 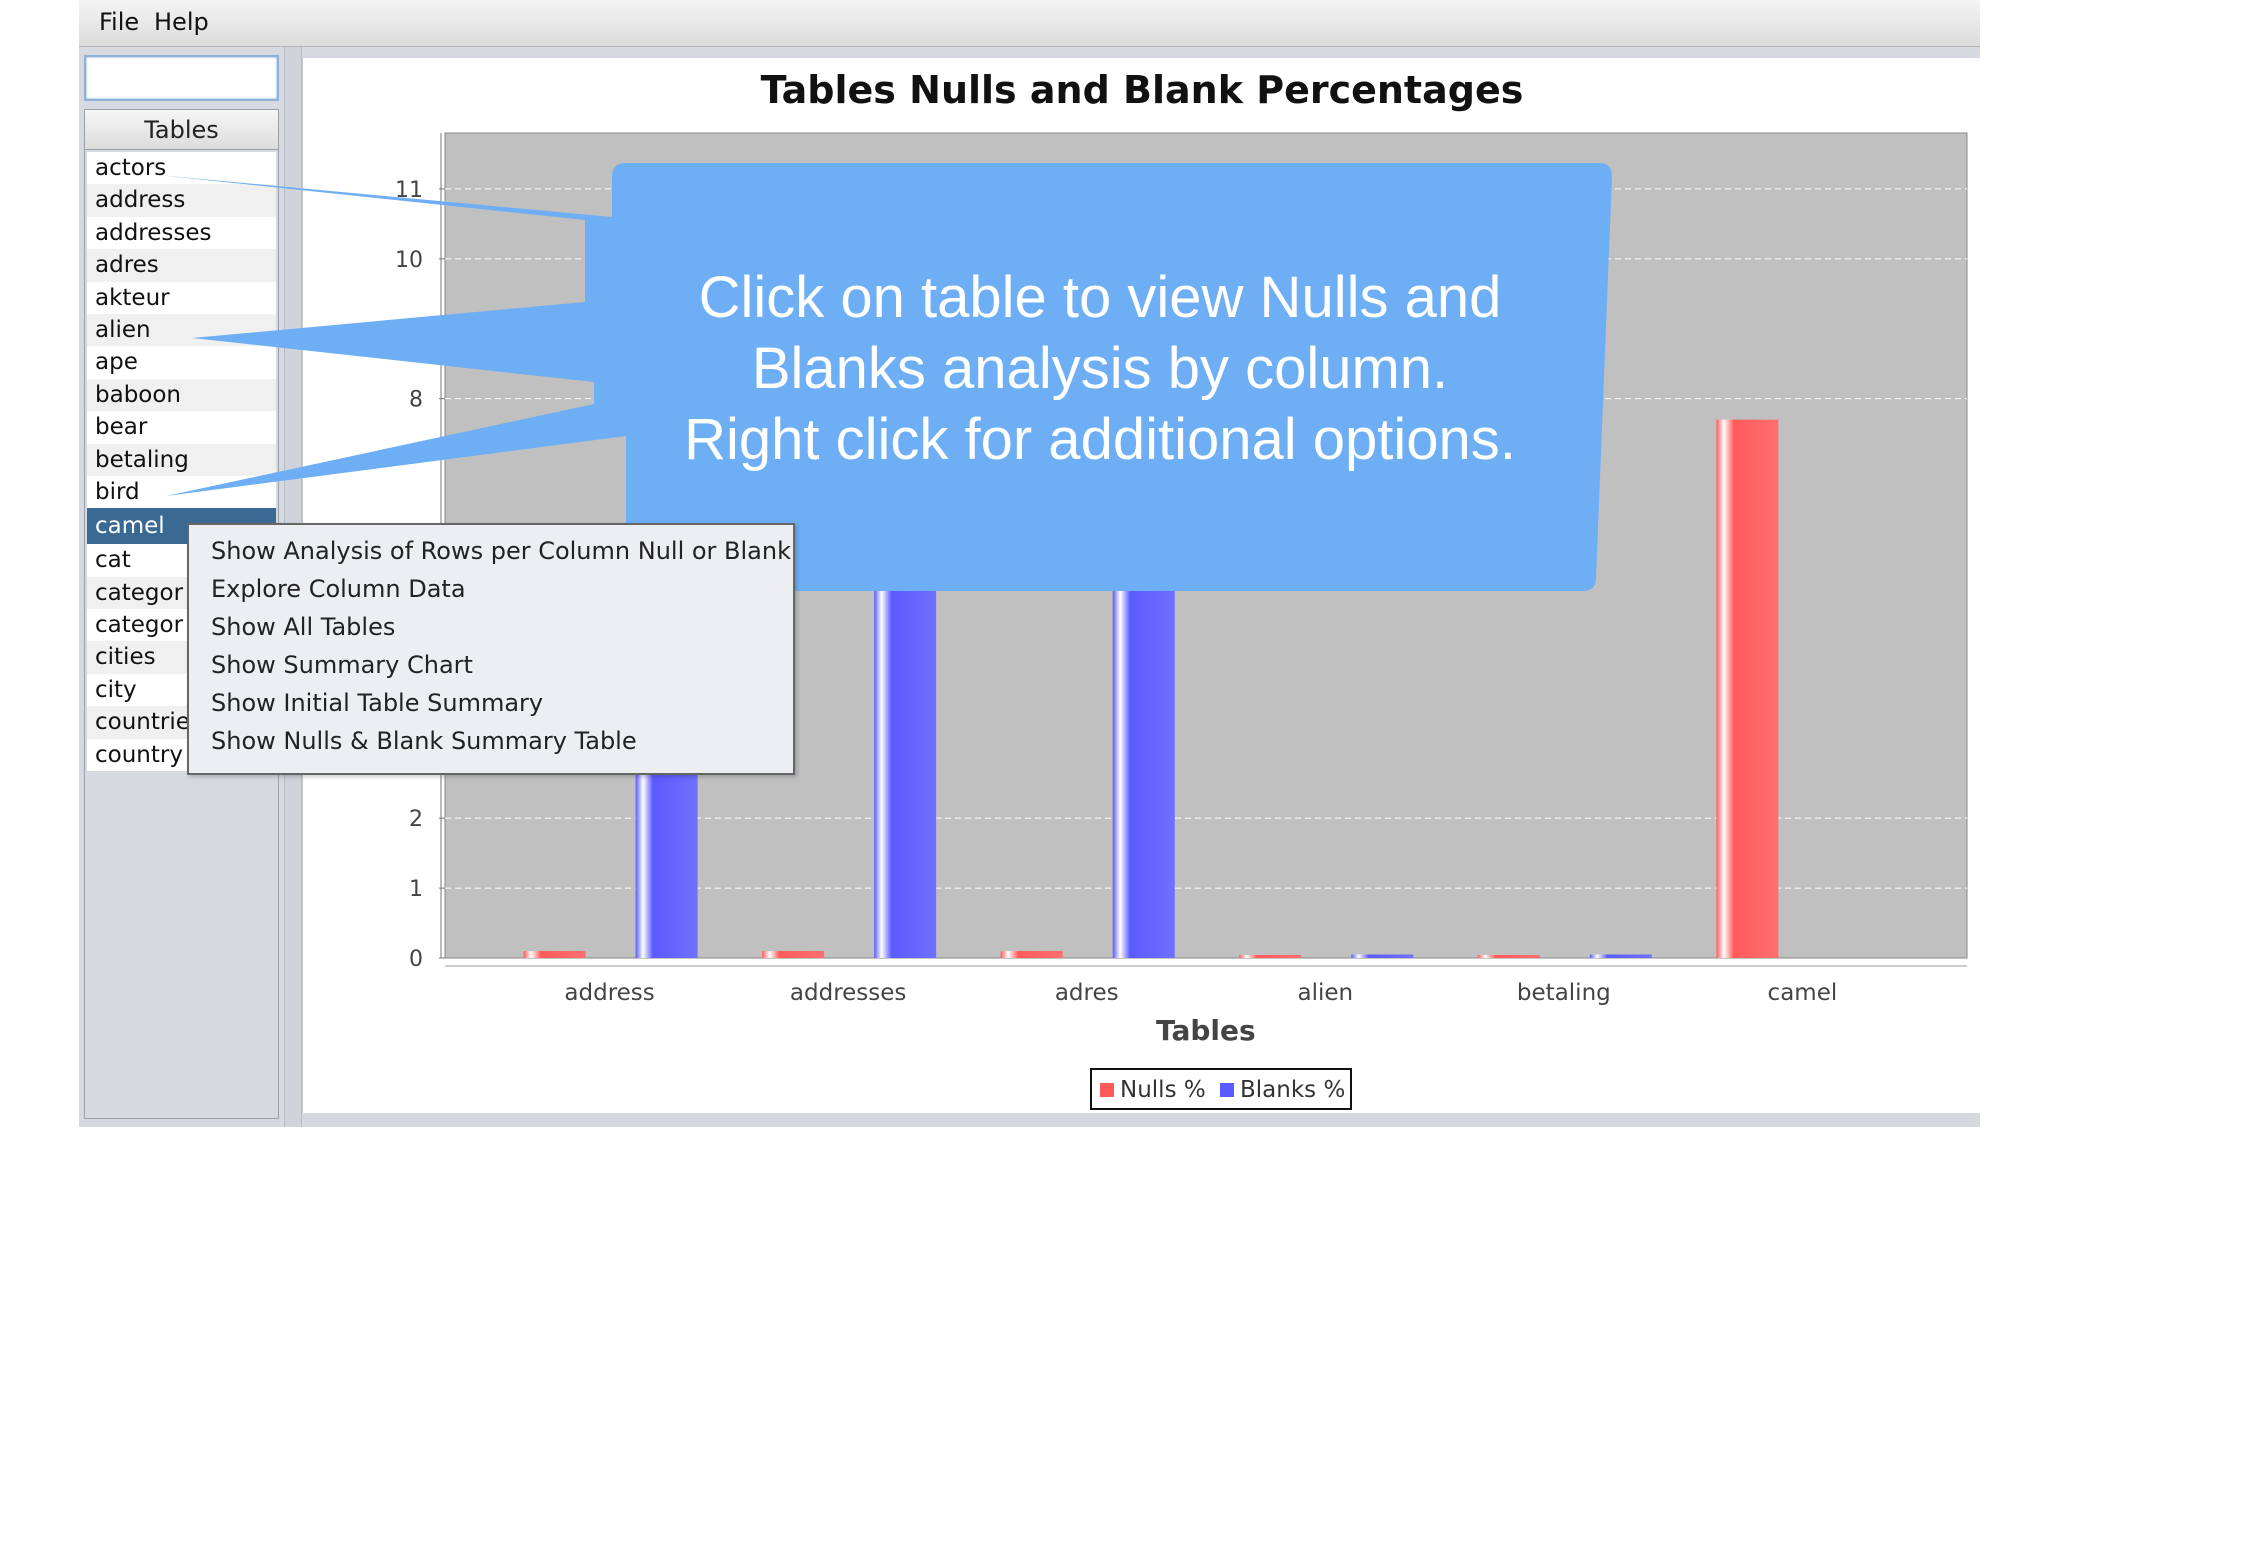 I want to click on context-menu-item: Show Summary Chart, so click(x=342, y=665).